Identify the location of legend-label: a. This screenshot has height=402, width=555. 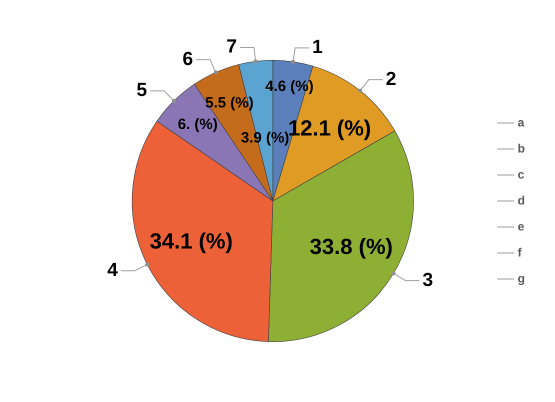
(521, 122).